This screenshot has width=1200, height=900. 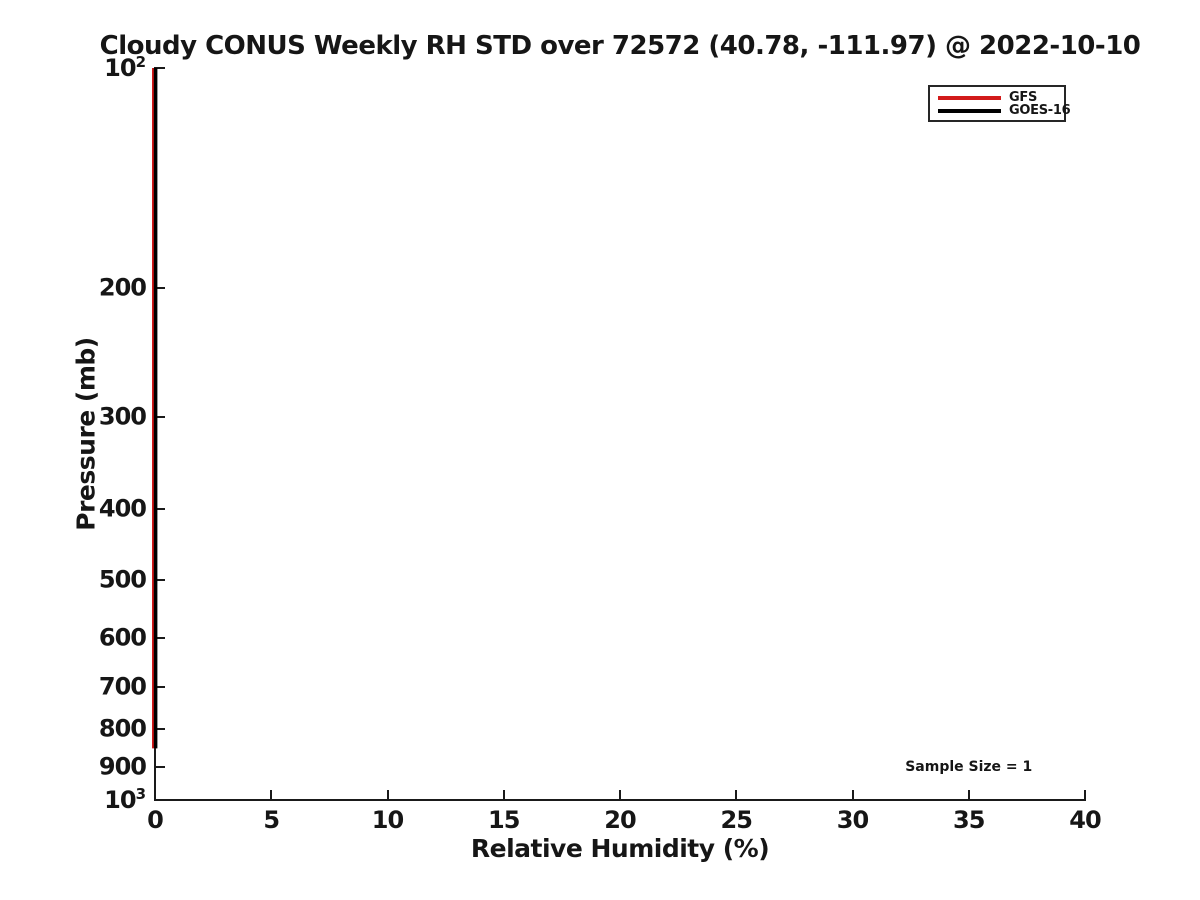 What do you see at coordinates (122, 416) in the screenshot?
I see `y-tick-label: 300` at bounding box center [122, 416].